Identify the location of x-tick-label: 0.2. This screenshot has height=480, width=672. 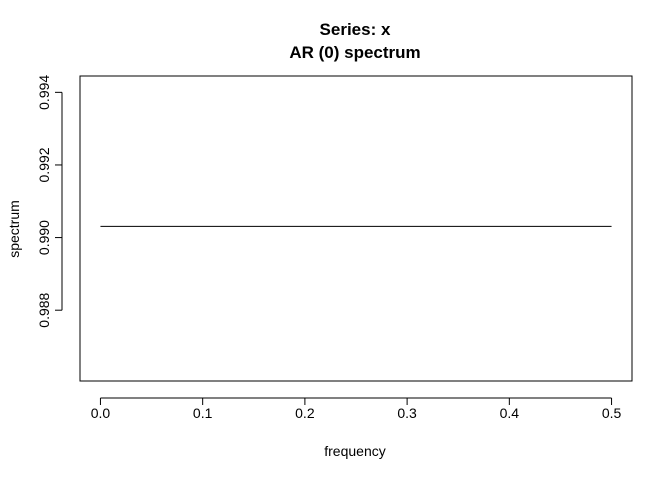
(305, 413).